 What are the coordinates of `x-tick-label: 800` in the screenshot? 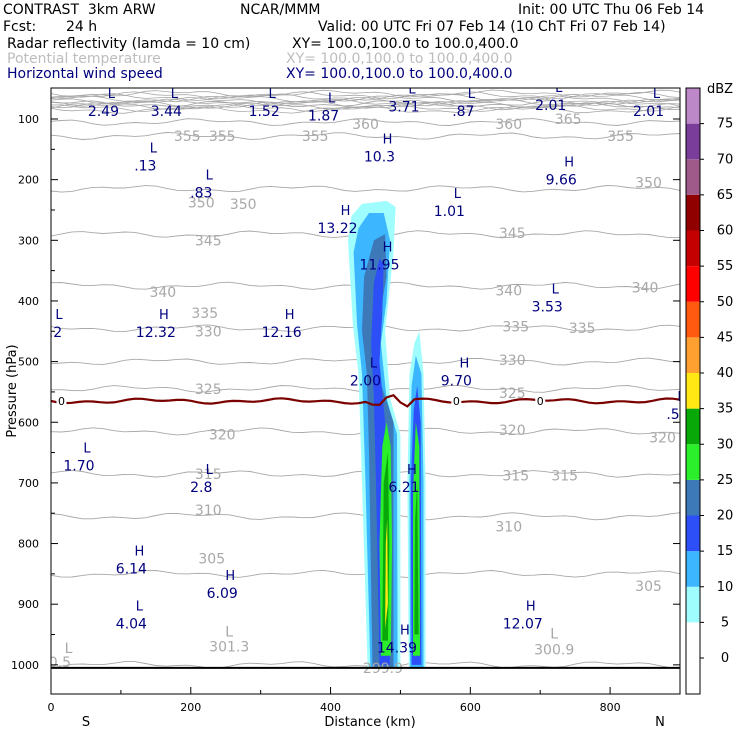 It's located at (610, 707).